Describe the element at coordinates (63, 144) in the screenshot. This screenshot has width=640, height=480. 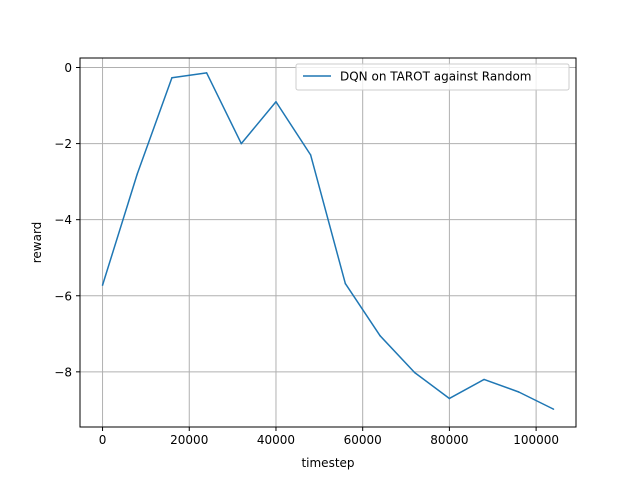
I see `y-tick-label: −2` at that location.